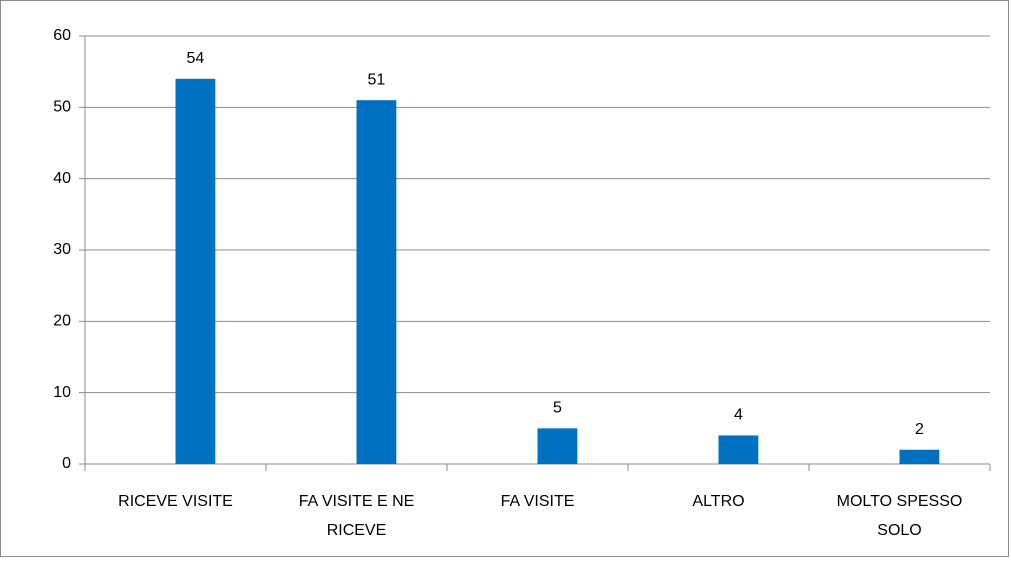 Image resolution: width=1011 pixels, height=563 pixels. What do you see at coordinates (357, 516) in the screenshot?
I see `x-tick-label: FA VISITE E NE RICEVE` at bounding box center [357, 516].